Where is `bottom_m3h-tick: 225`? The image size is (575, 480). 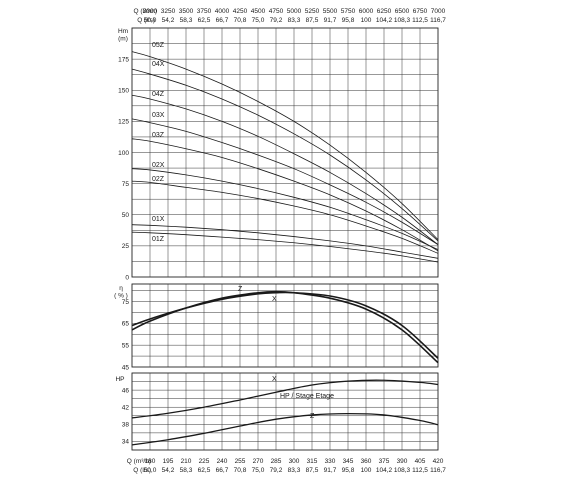 bottom_m3h-tick: 225 is located at coordinates (204, 461).